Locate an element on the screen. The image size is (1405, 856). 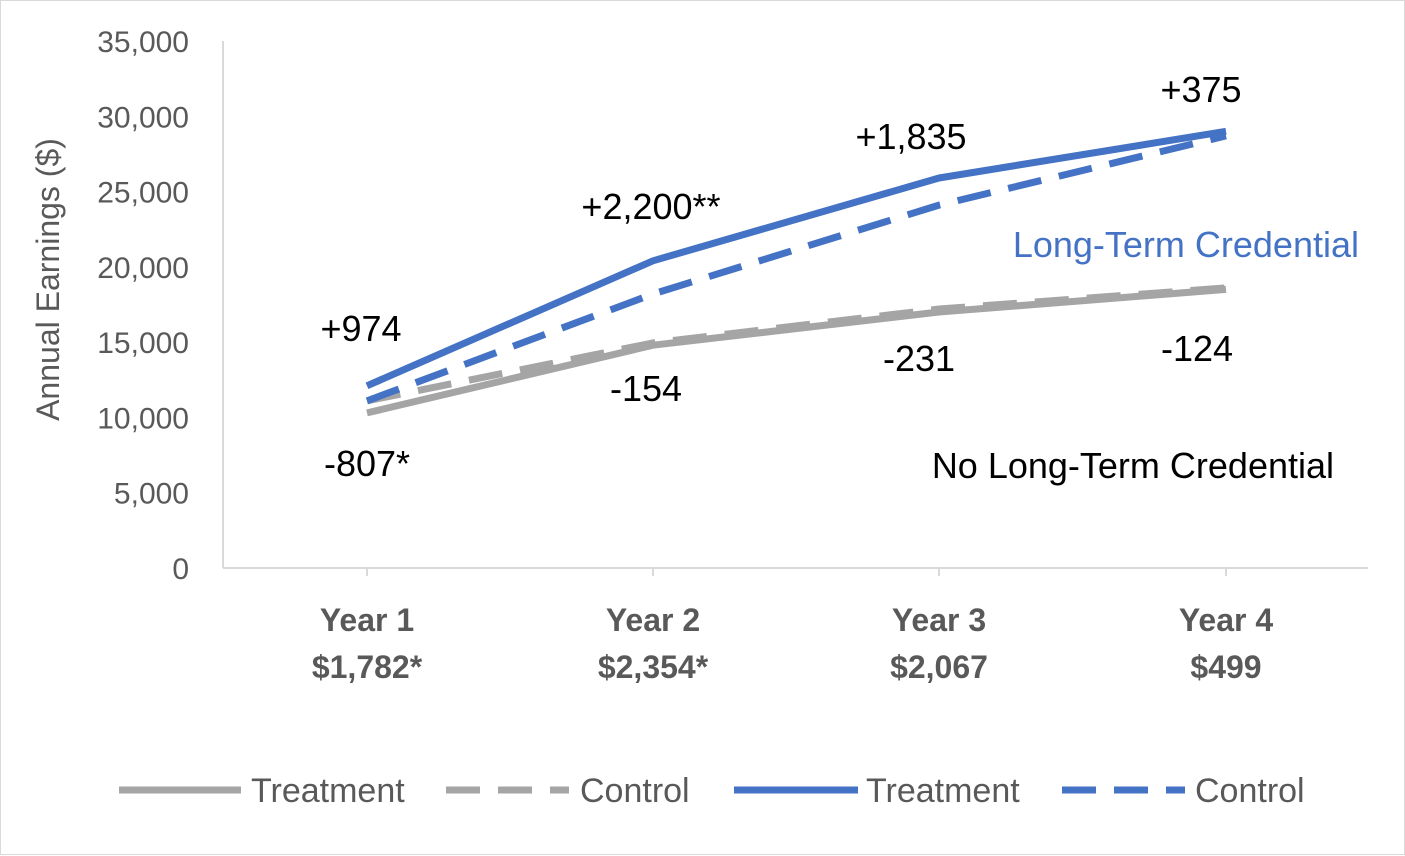
x-category-year: Year 3 is located at coordinates (939, 620).